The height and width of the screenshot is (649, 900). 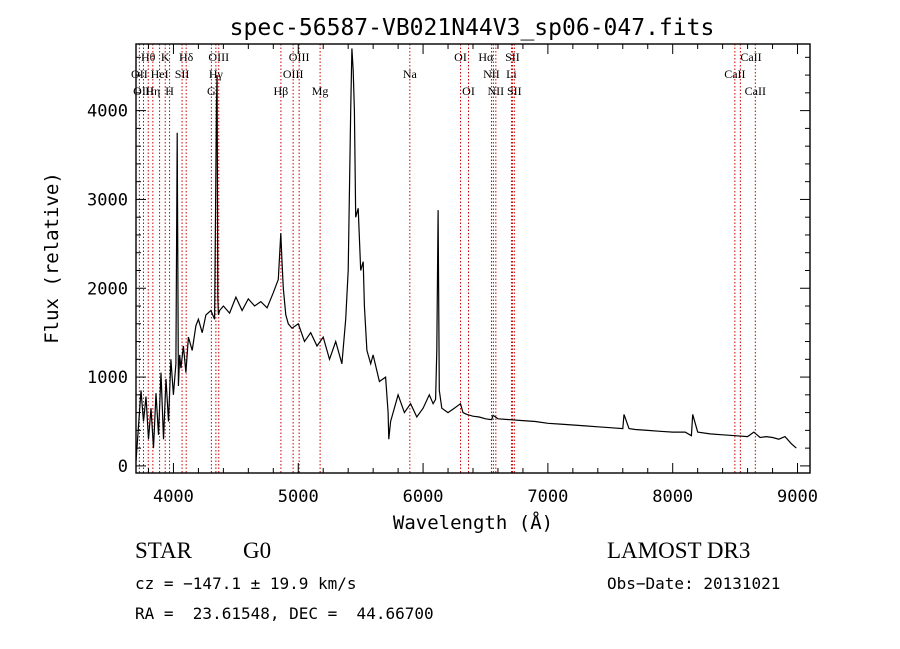 What do you see at coordinates (182, 74) in the screenshot?
I see `line-label-6: SII` at bounding box center [182, 74].